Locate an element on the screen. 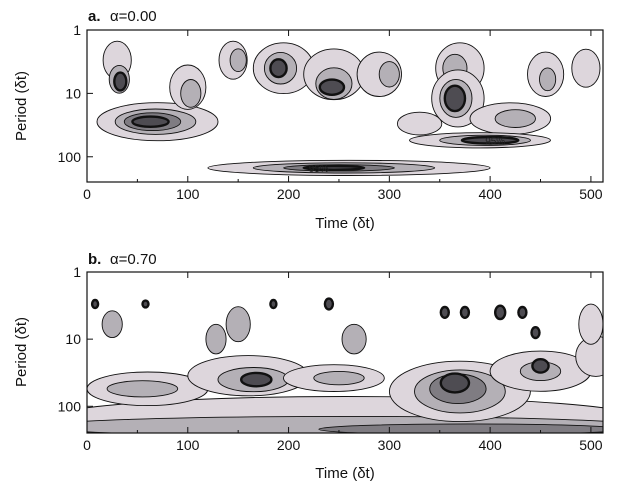 The image size is (617, 484). panel-b-letter: b. is located at coordinates (94, 259).